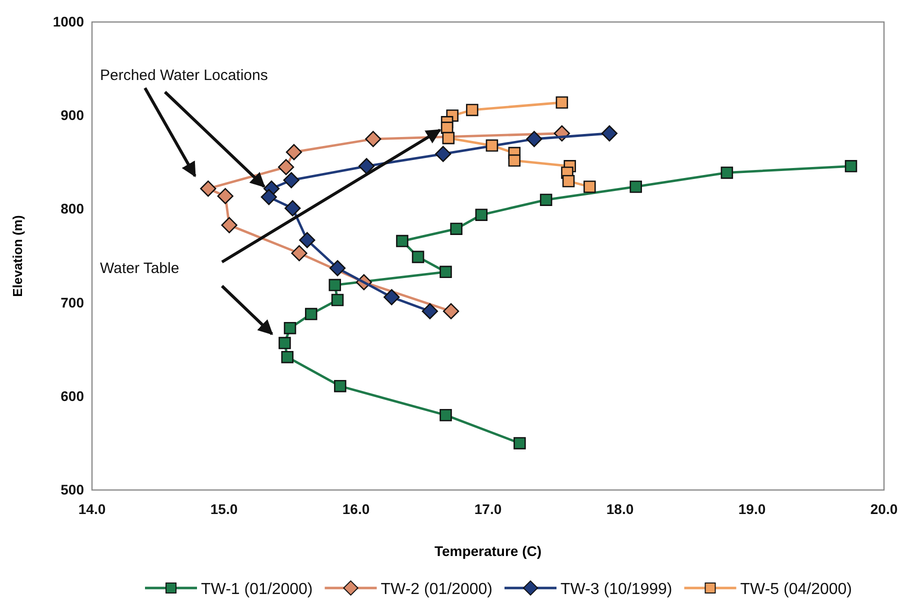 The image size is (907, 604). What do you see at coordinates (72, 115) in the screenshot?
I see `y-tick-label: 900` at bounding box center [72, 115].